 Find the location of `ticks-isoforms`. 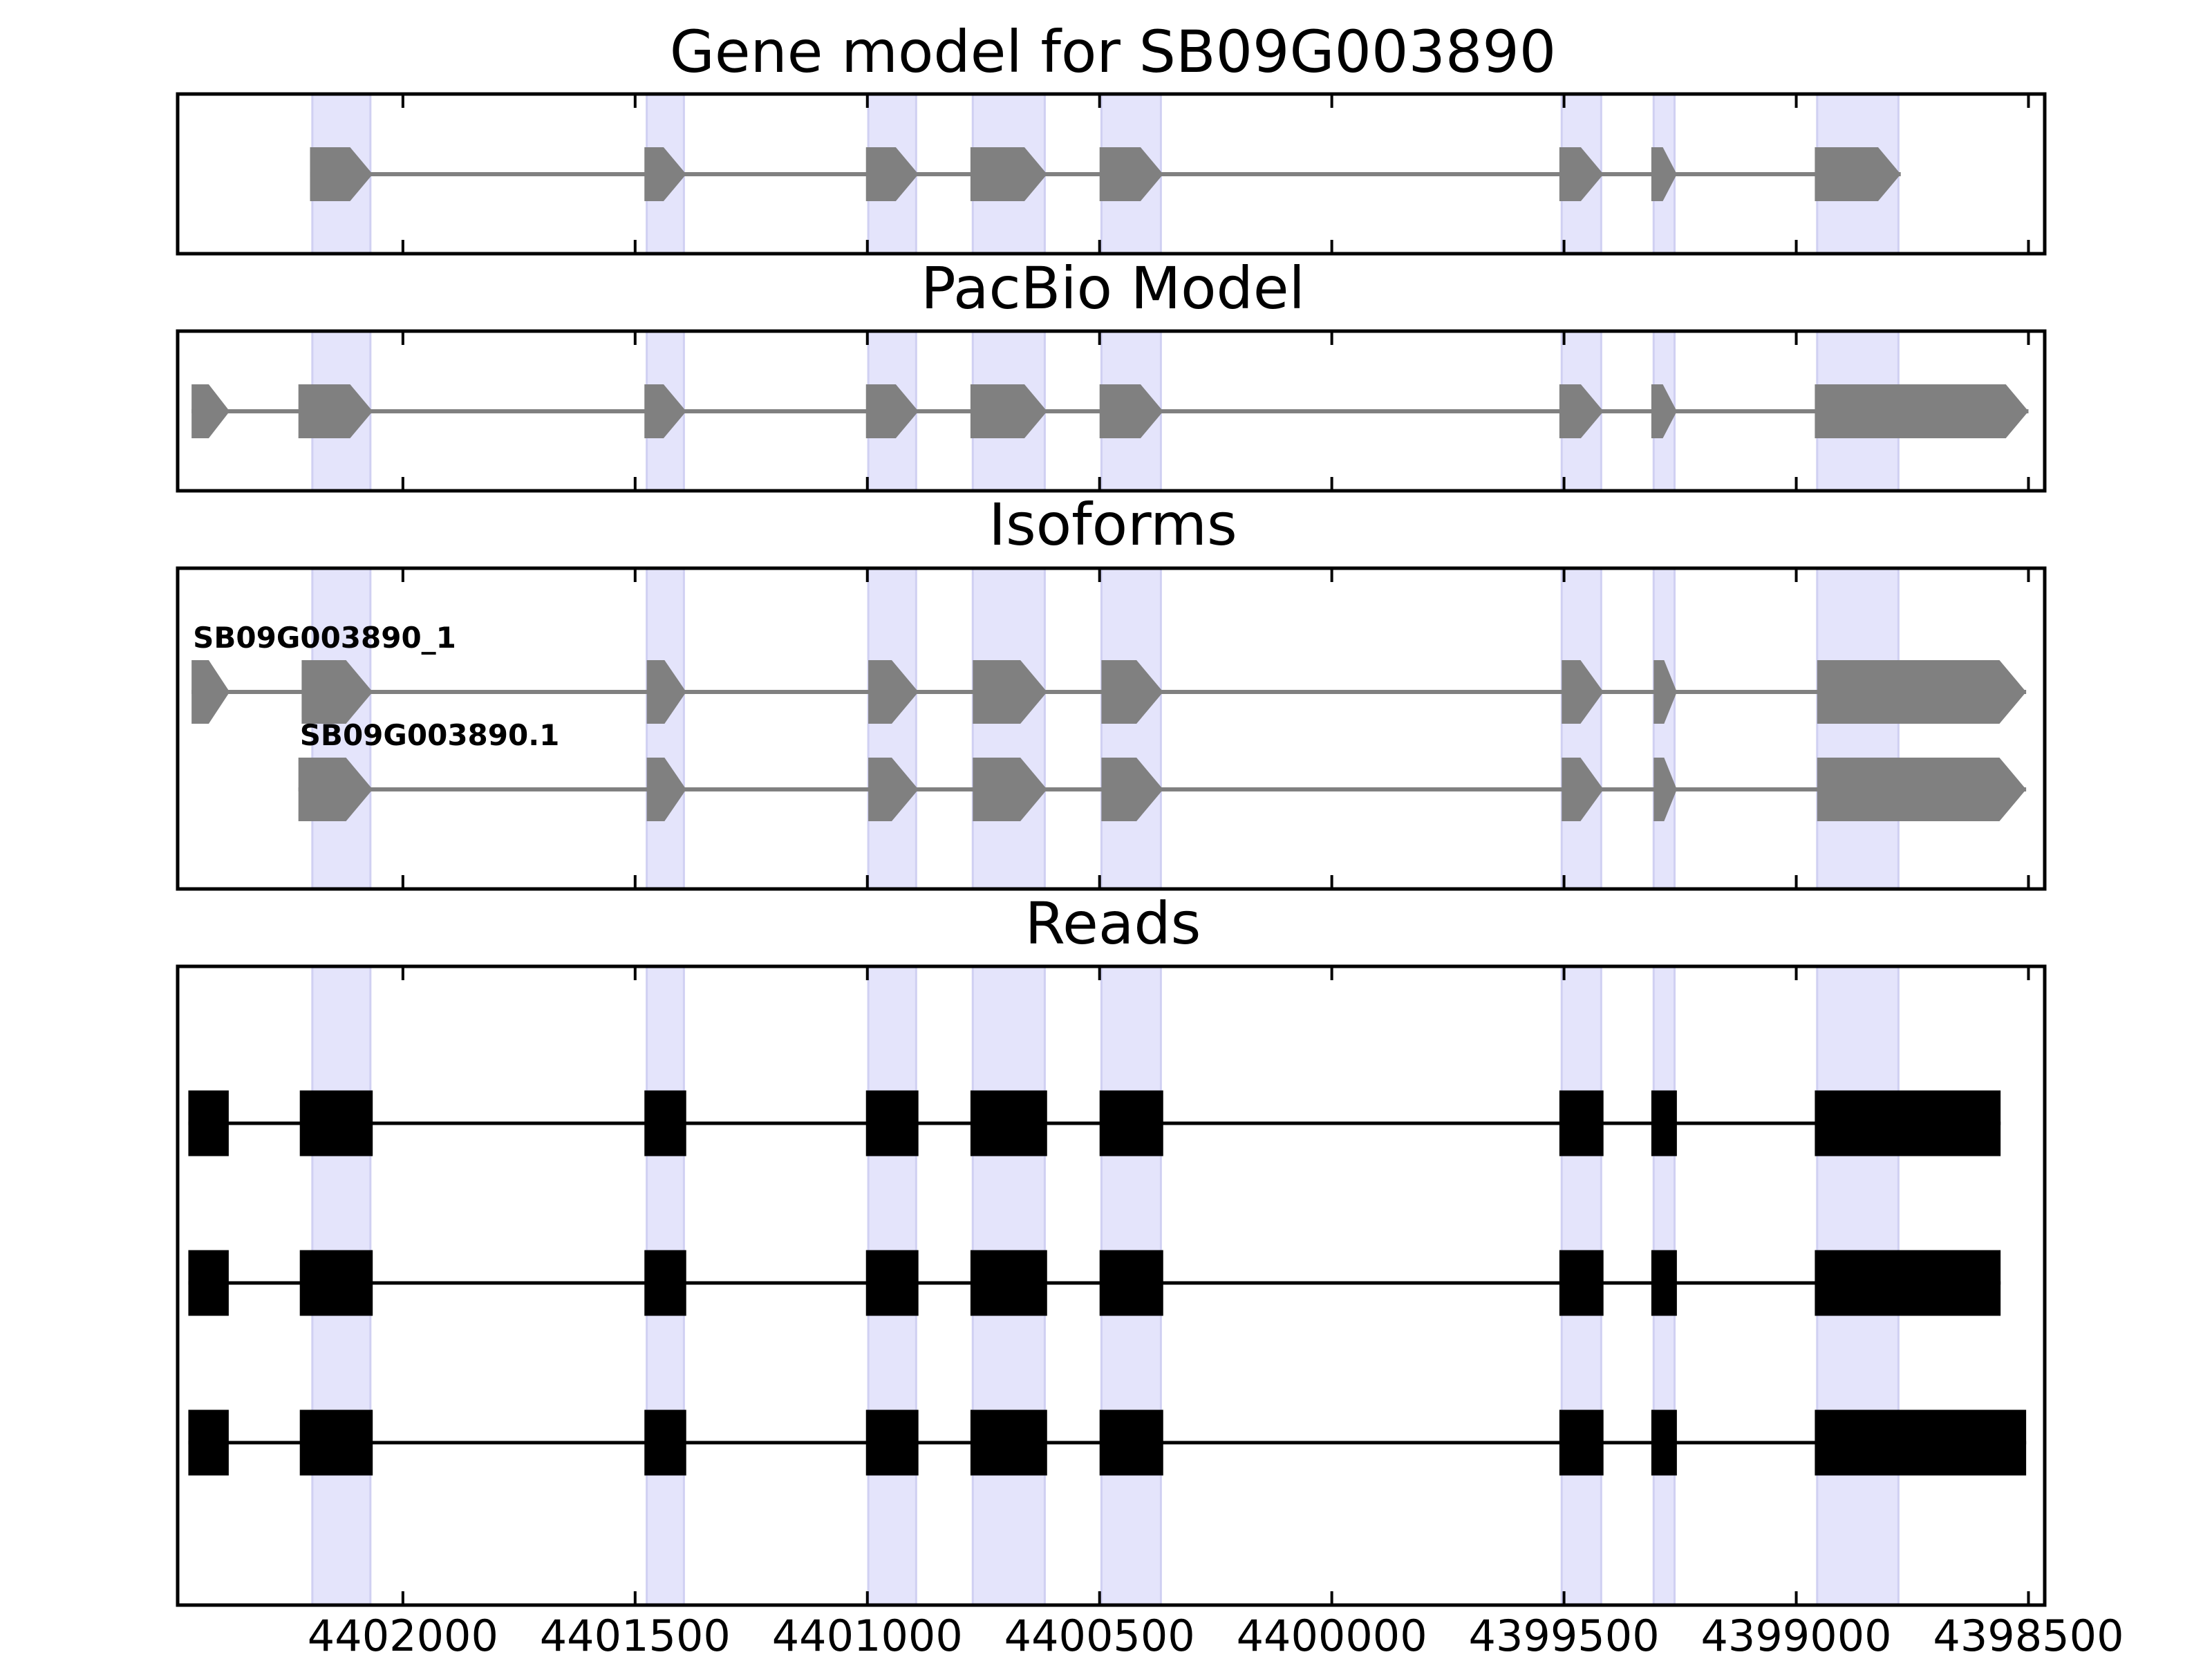

ticks-isoforms is located at coordinates (1215, 728).